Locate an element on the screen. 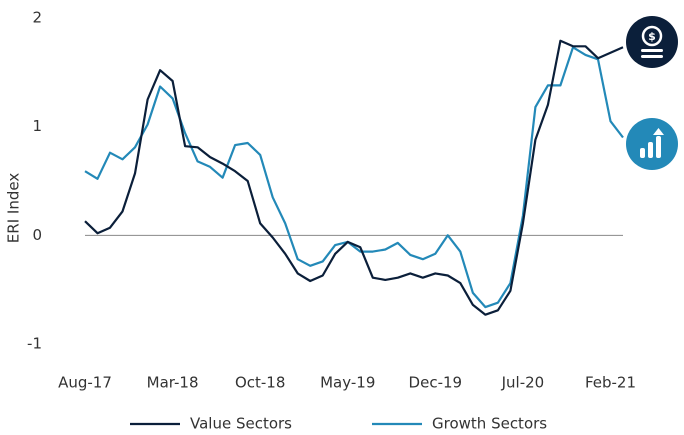  y-tick-label: 0 is located at coordinates (37, 235).